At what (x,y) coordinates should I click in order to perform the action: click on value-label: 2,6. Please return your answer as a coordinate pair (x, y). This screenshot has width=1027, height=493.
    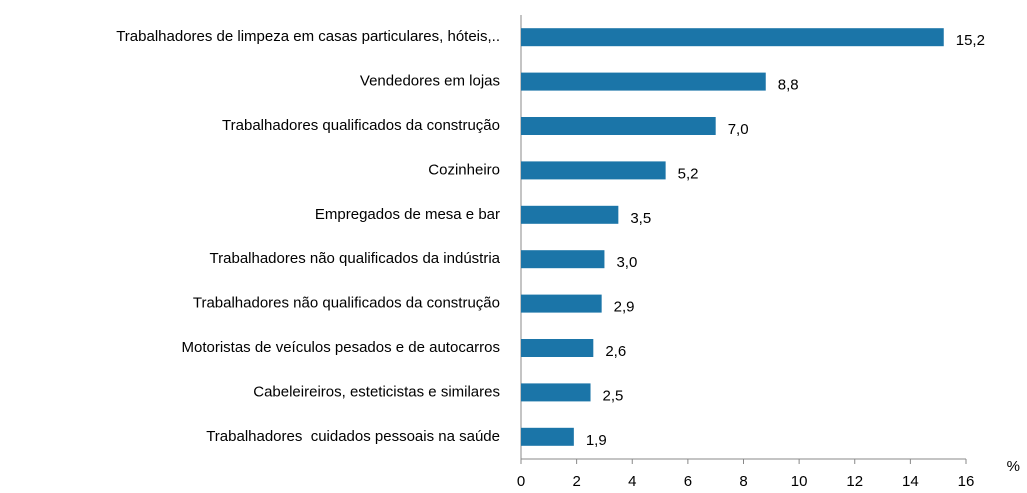
    Looking at the image, I should click on (615, 351).